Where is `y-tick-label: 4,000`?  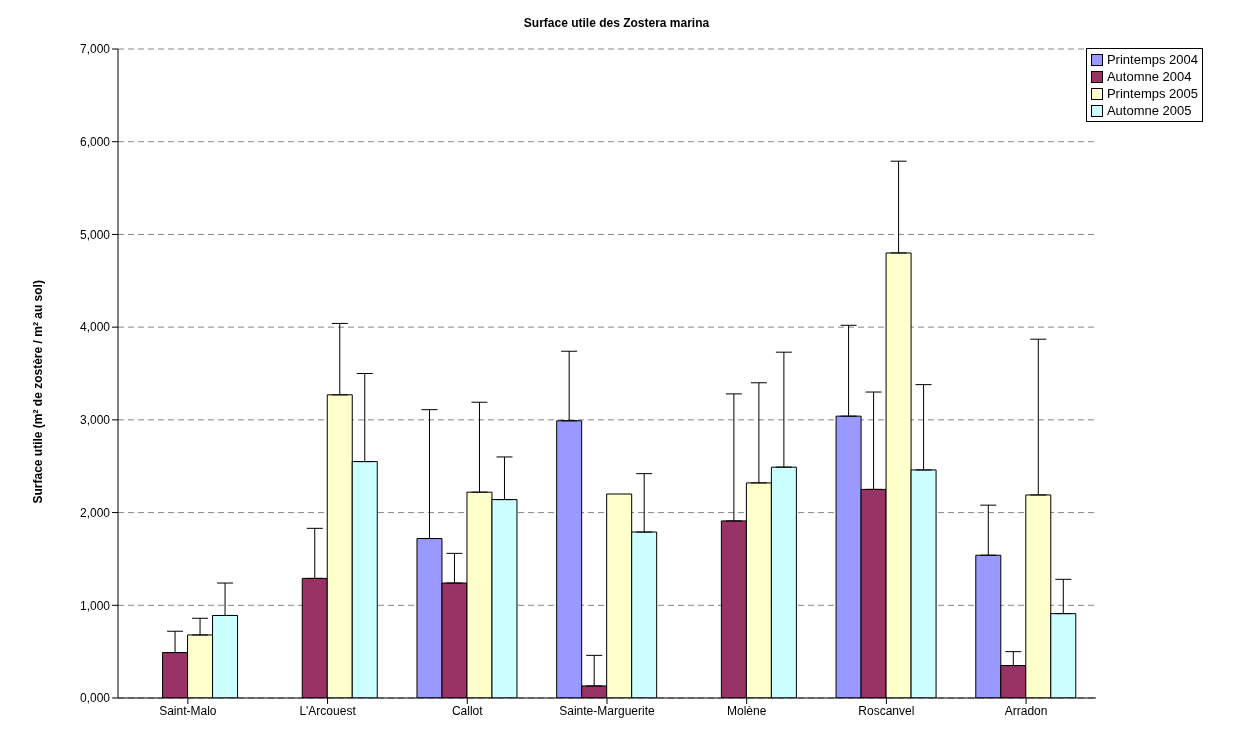 y-tick-label: 4,000 is located at coordinates (95, 327).